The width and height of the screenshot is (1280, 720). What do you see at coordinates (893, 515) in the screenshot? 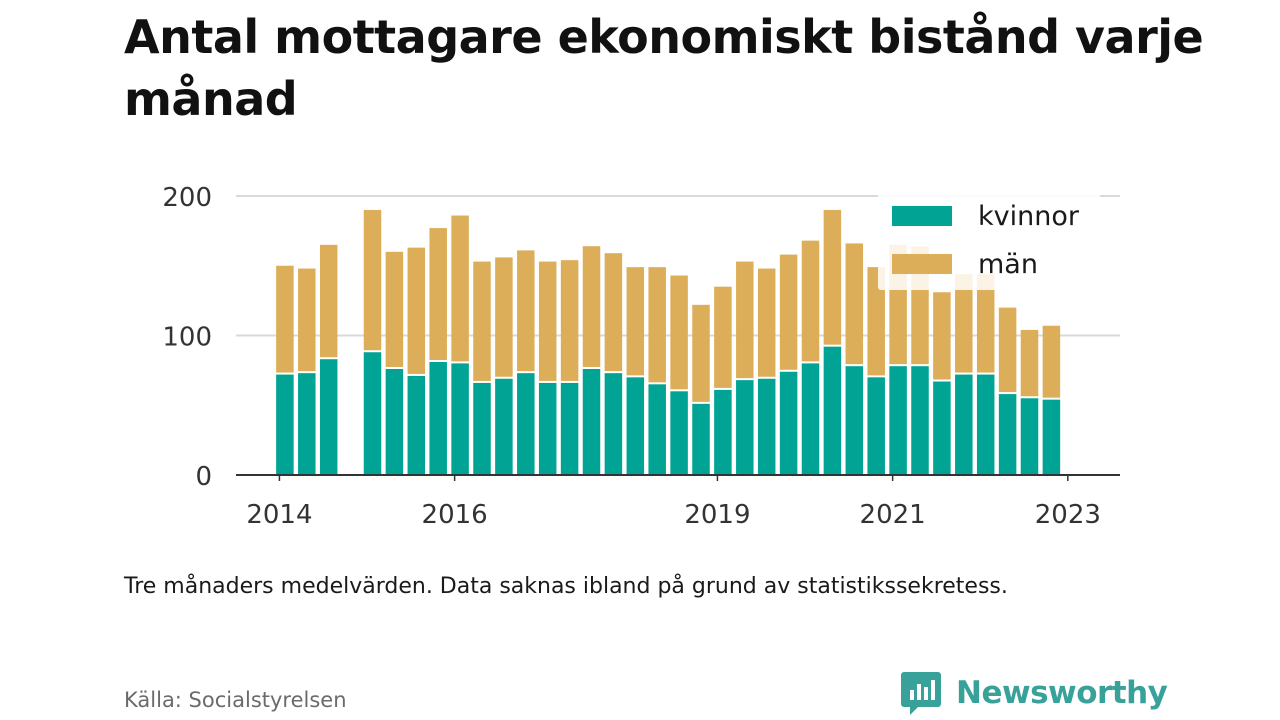
I see `x-tick-label-2021: 2021` at bounding box center [893, 515].